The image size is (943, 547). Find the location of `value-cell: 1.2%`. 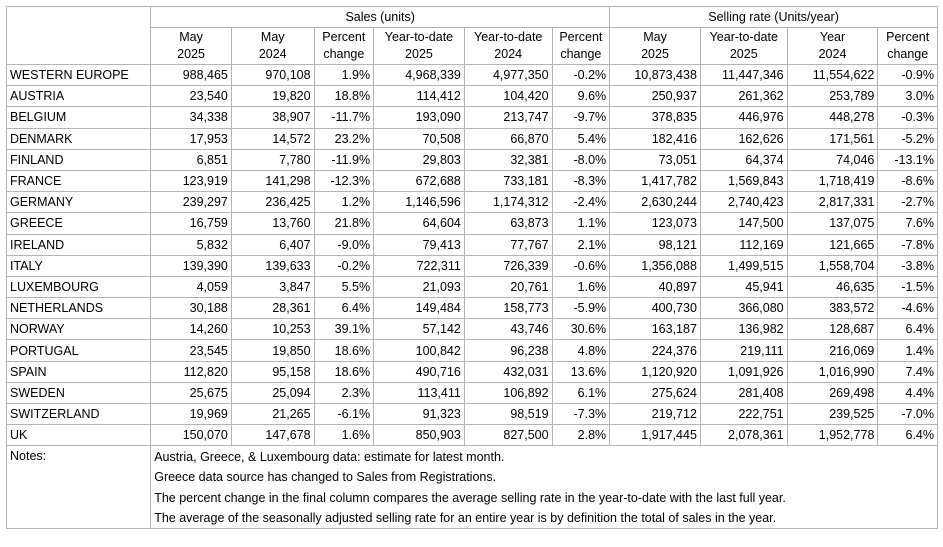

value-cell: 1.2% is located at coordinates (344, 202).